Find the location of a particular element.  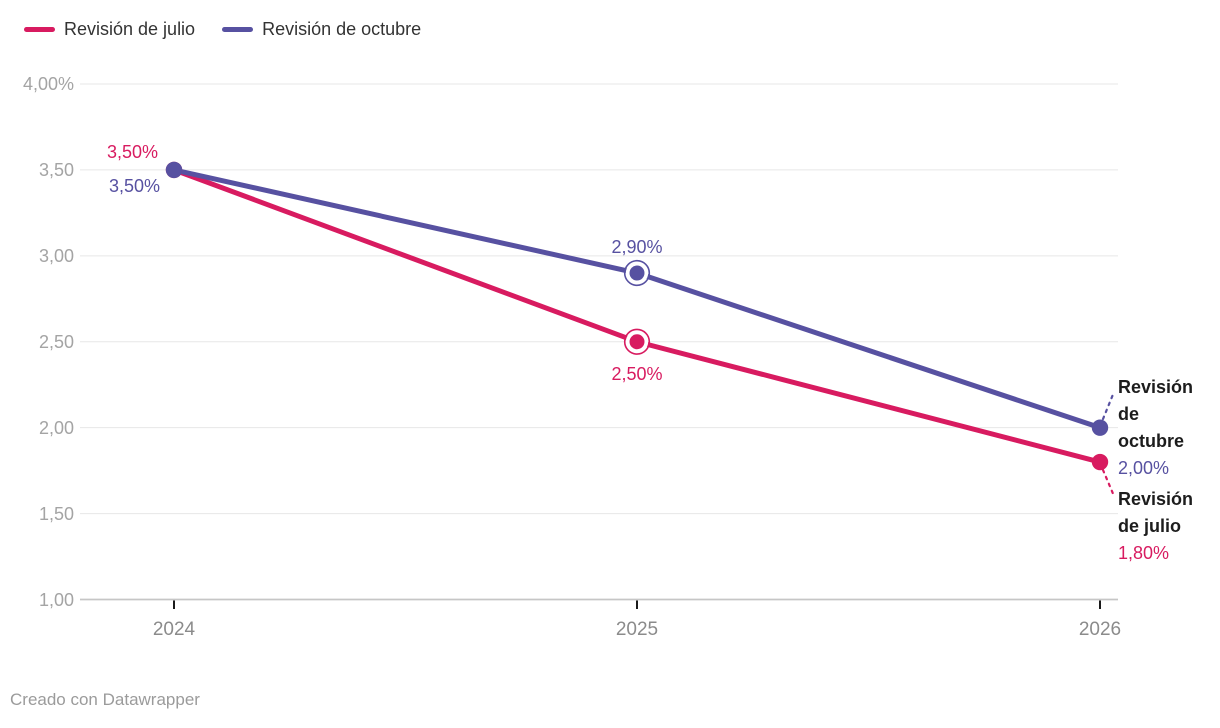

y-axis-label: 1,00 is located at coordinates (56, 599).